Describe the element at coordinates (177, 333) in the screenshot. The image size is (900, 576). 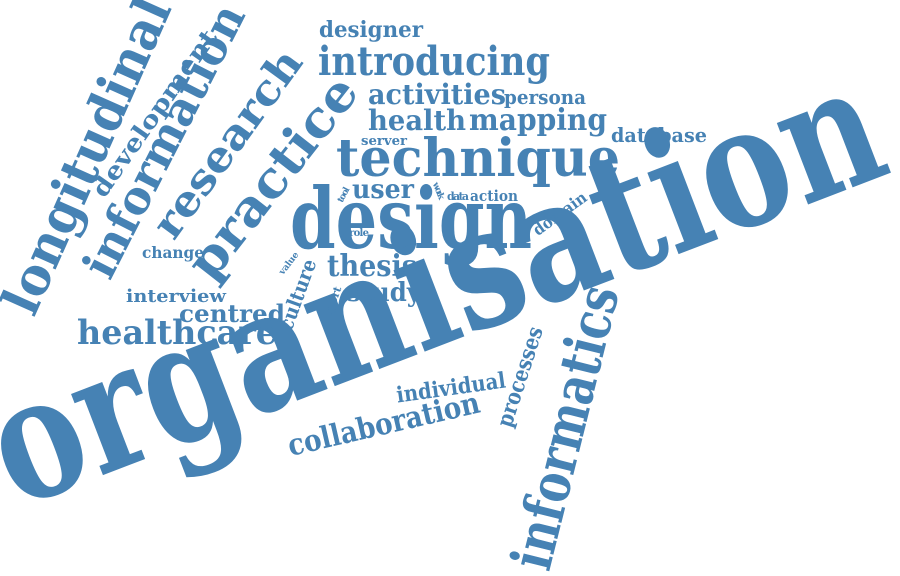
I see `word-healthcare: healthcare` at that location.